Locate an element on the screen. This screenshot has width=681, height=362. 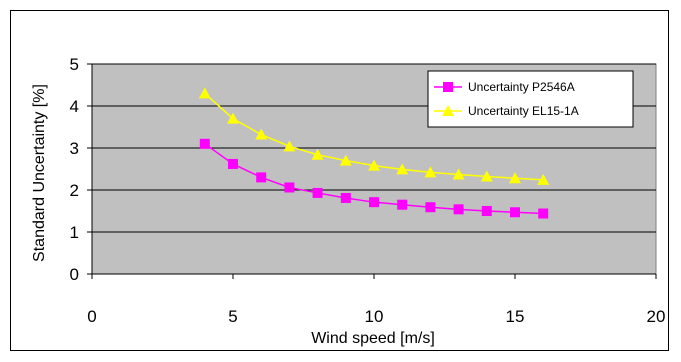
x-tick-label: 0 is located at coordinates (91, 316).